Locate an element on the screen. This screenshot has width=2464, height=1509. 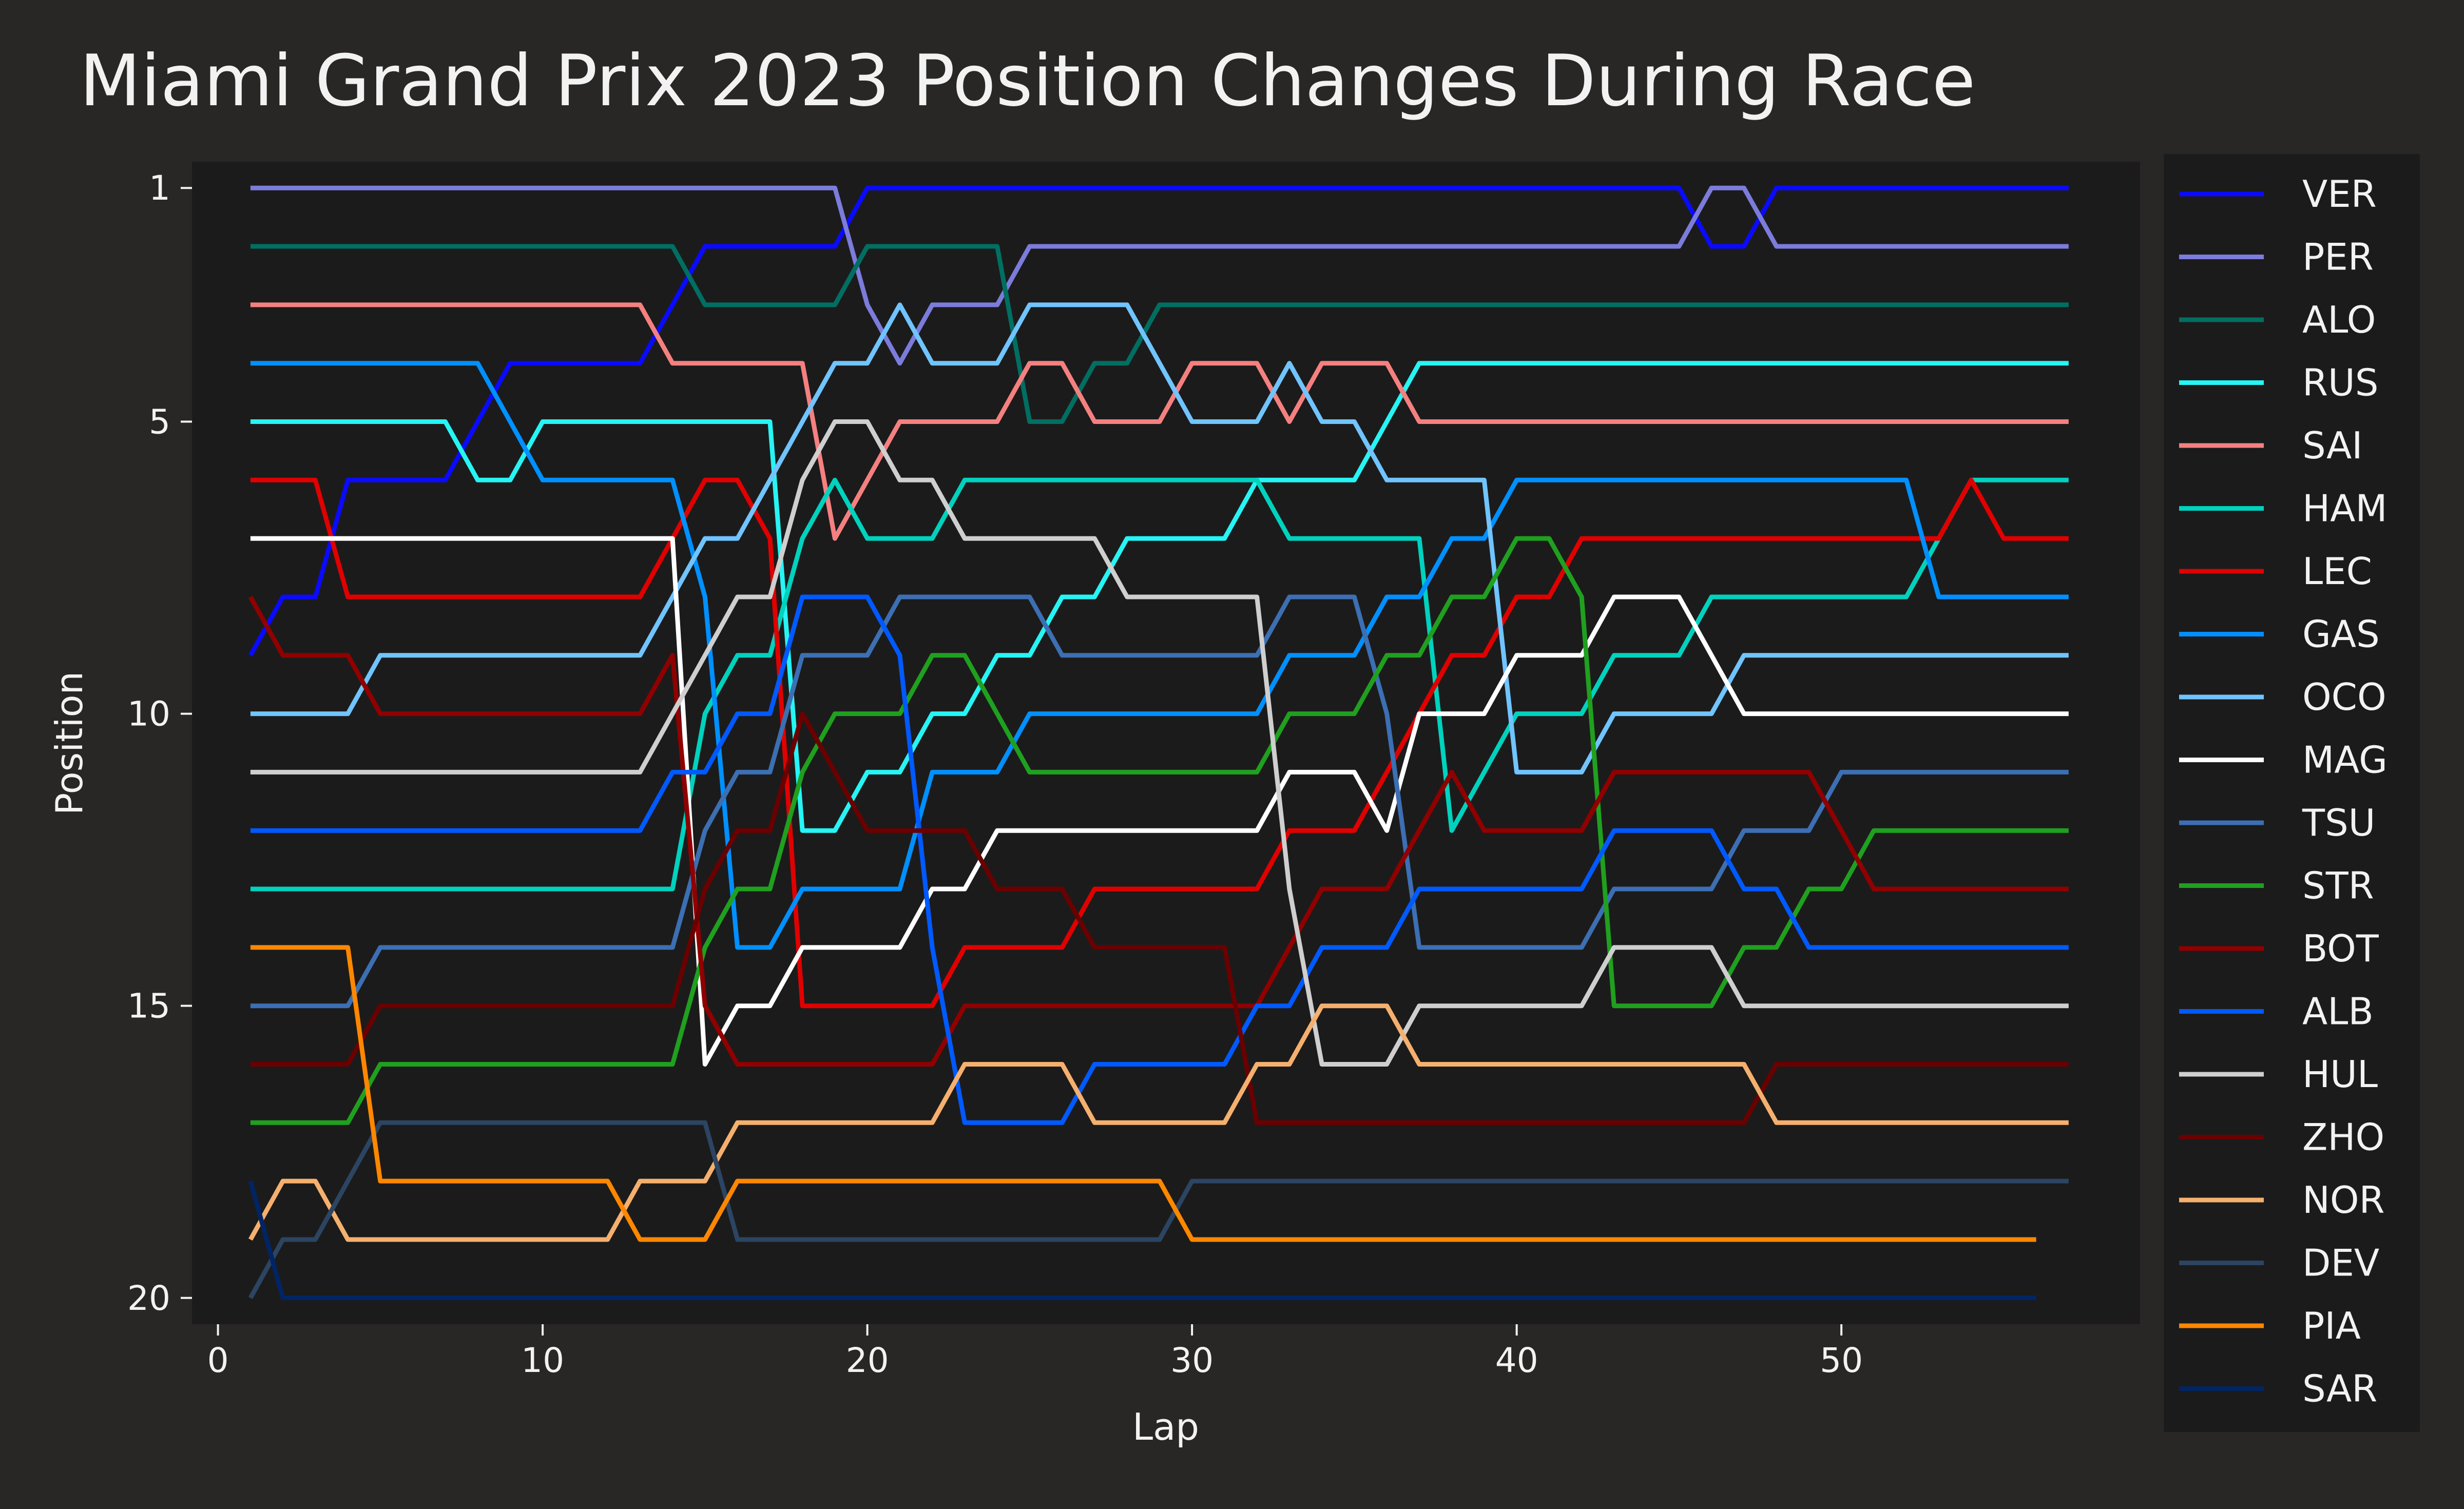
y-tick-label: 5 is located at coordinates (159, 422).